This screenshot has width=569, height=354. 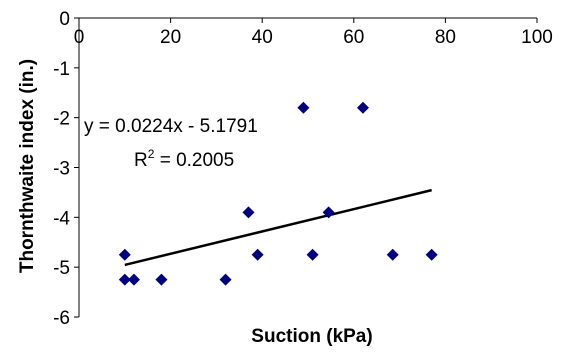 What do you see at coordinates (171, 126) in the screenshot?
I see `equation-label: y = 0.0224x - 5.1791` at bounding box center [171, 126].